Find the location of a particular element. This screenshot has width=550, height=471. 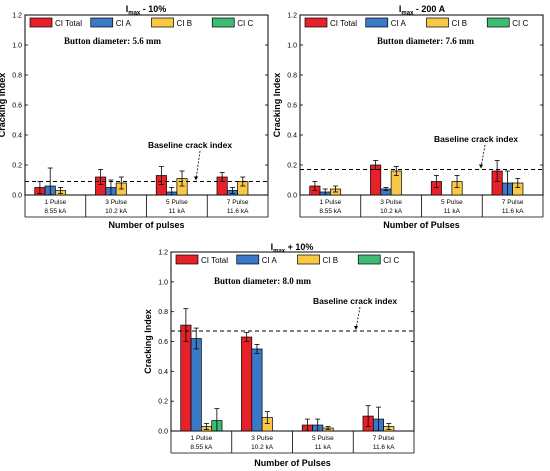

title-suffix: - 10% is located at coordinates (153, 9).